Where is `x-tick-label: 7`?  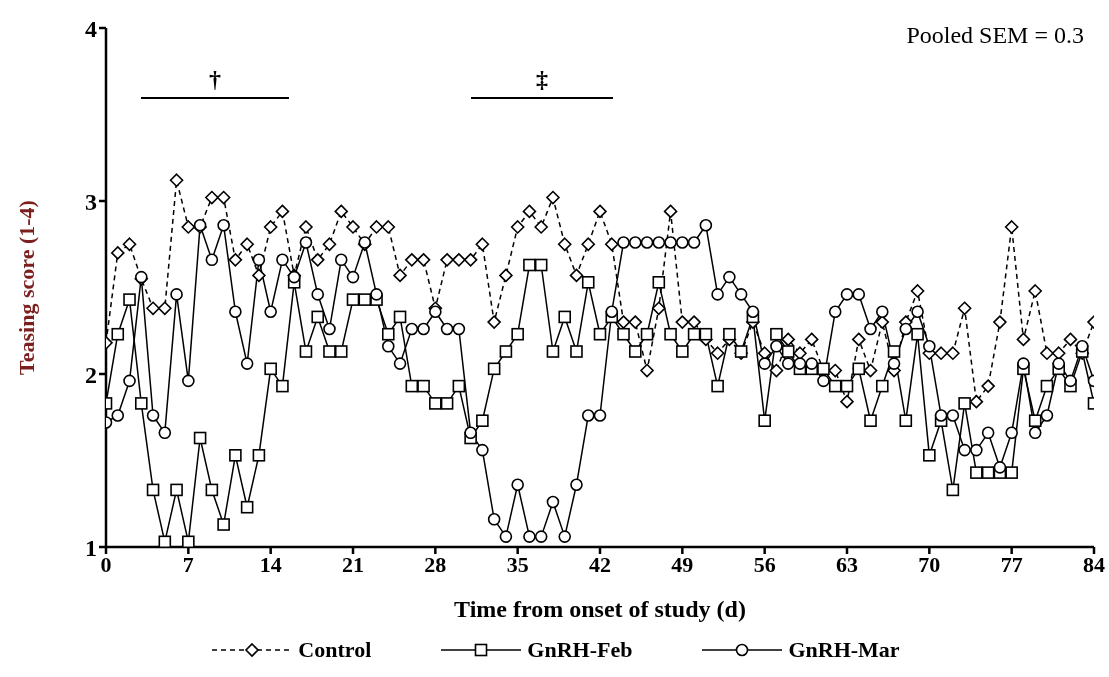 x-tick-label: 7 is located at coordinates (188, 564).